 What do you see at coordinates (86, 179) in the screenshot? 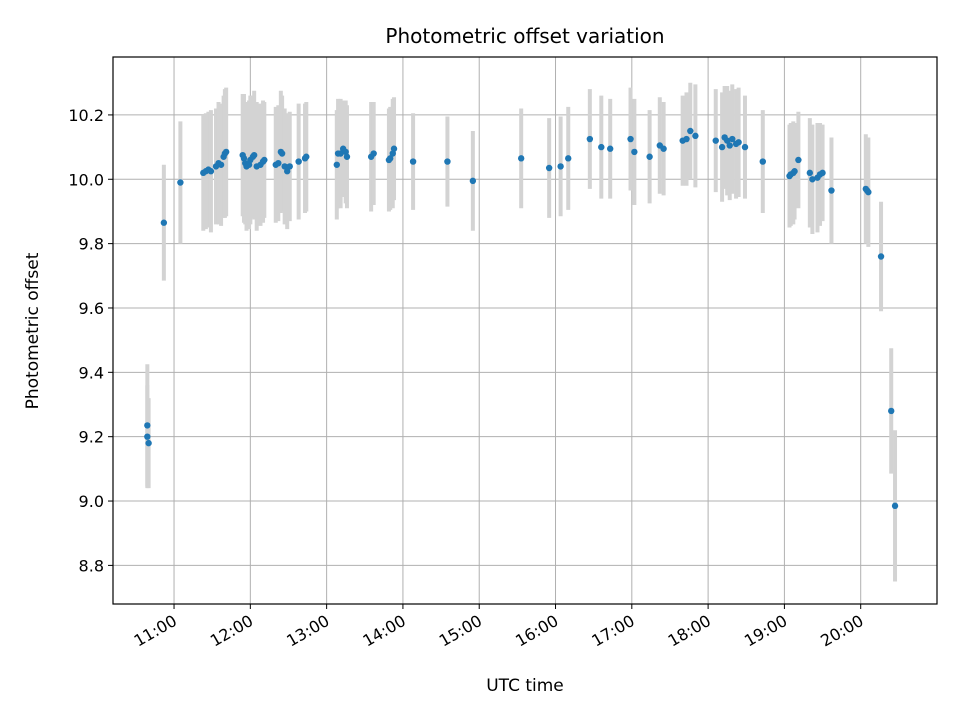
I see `y-tick-label: 10.0` at bounding box center [86, 179].